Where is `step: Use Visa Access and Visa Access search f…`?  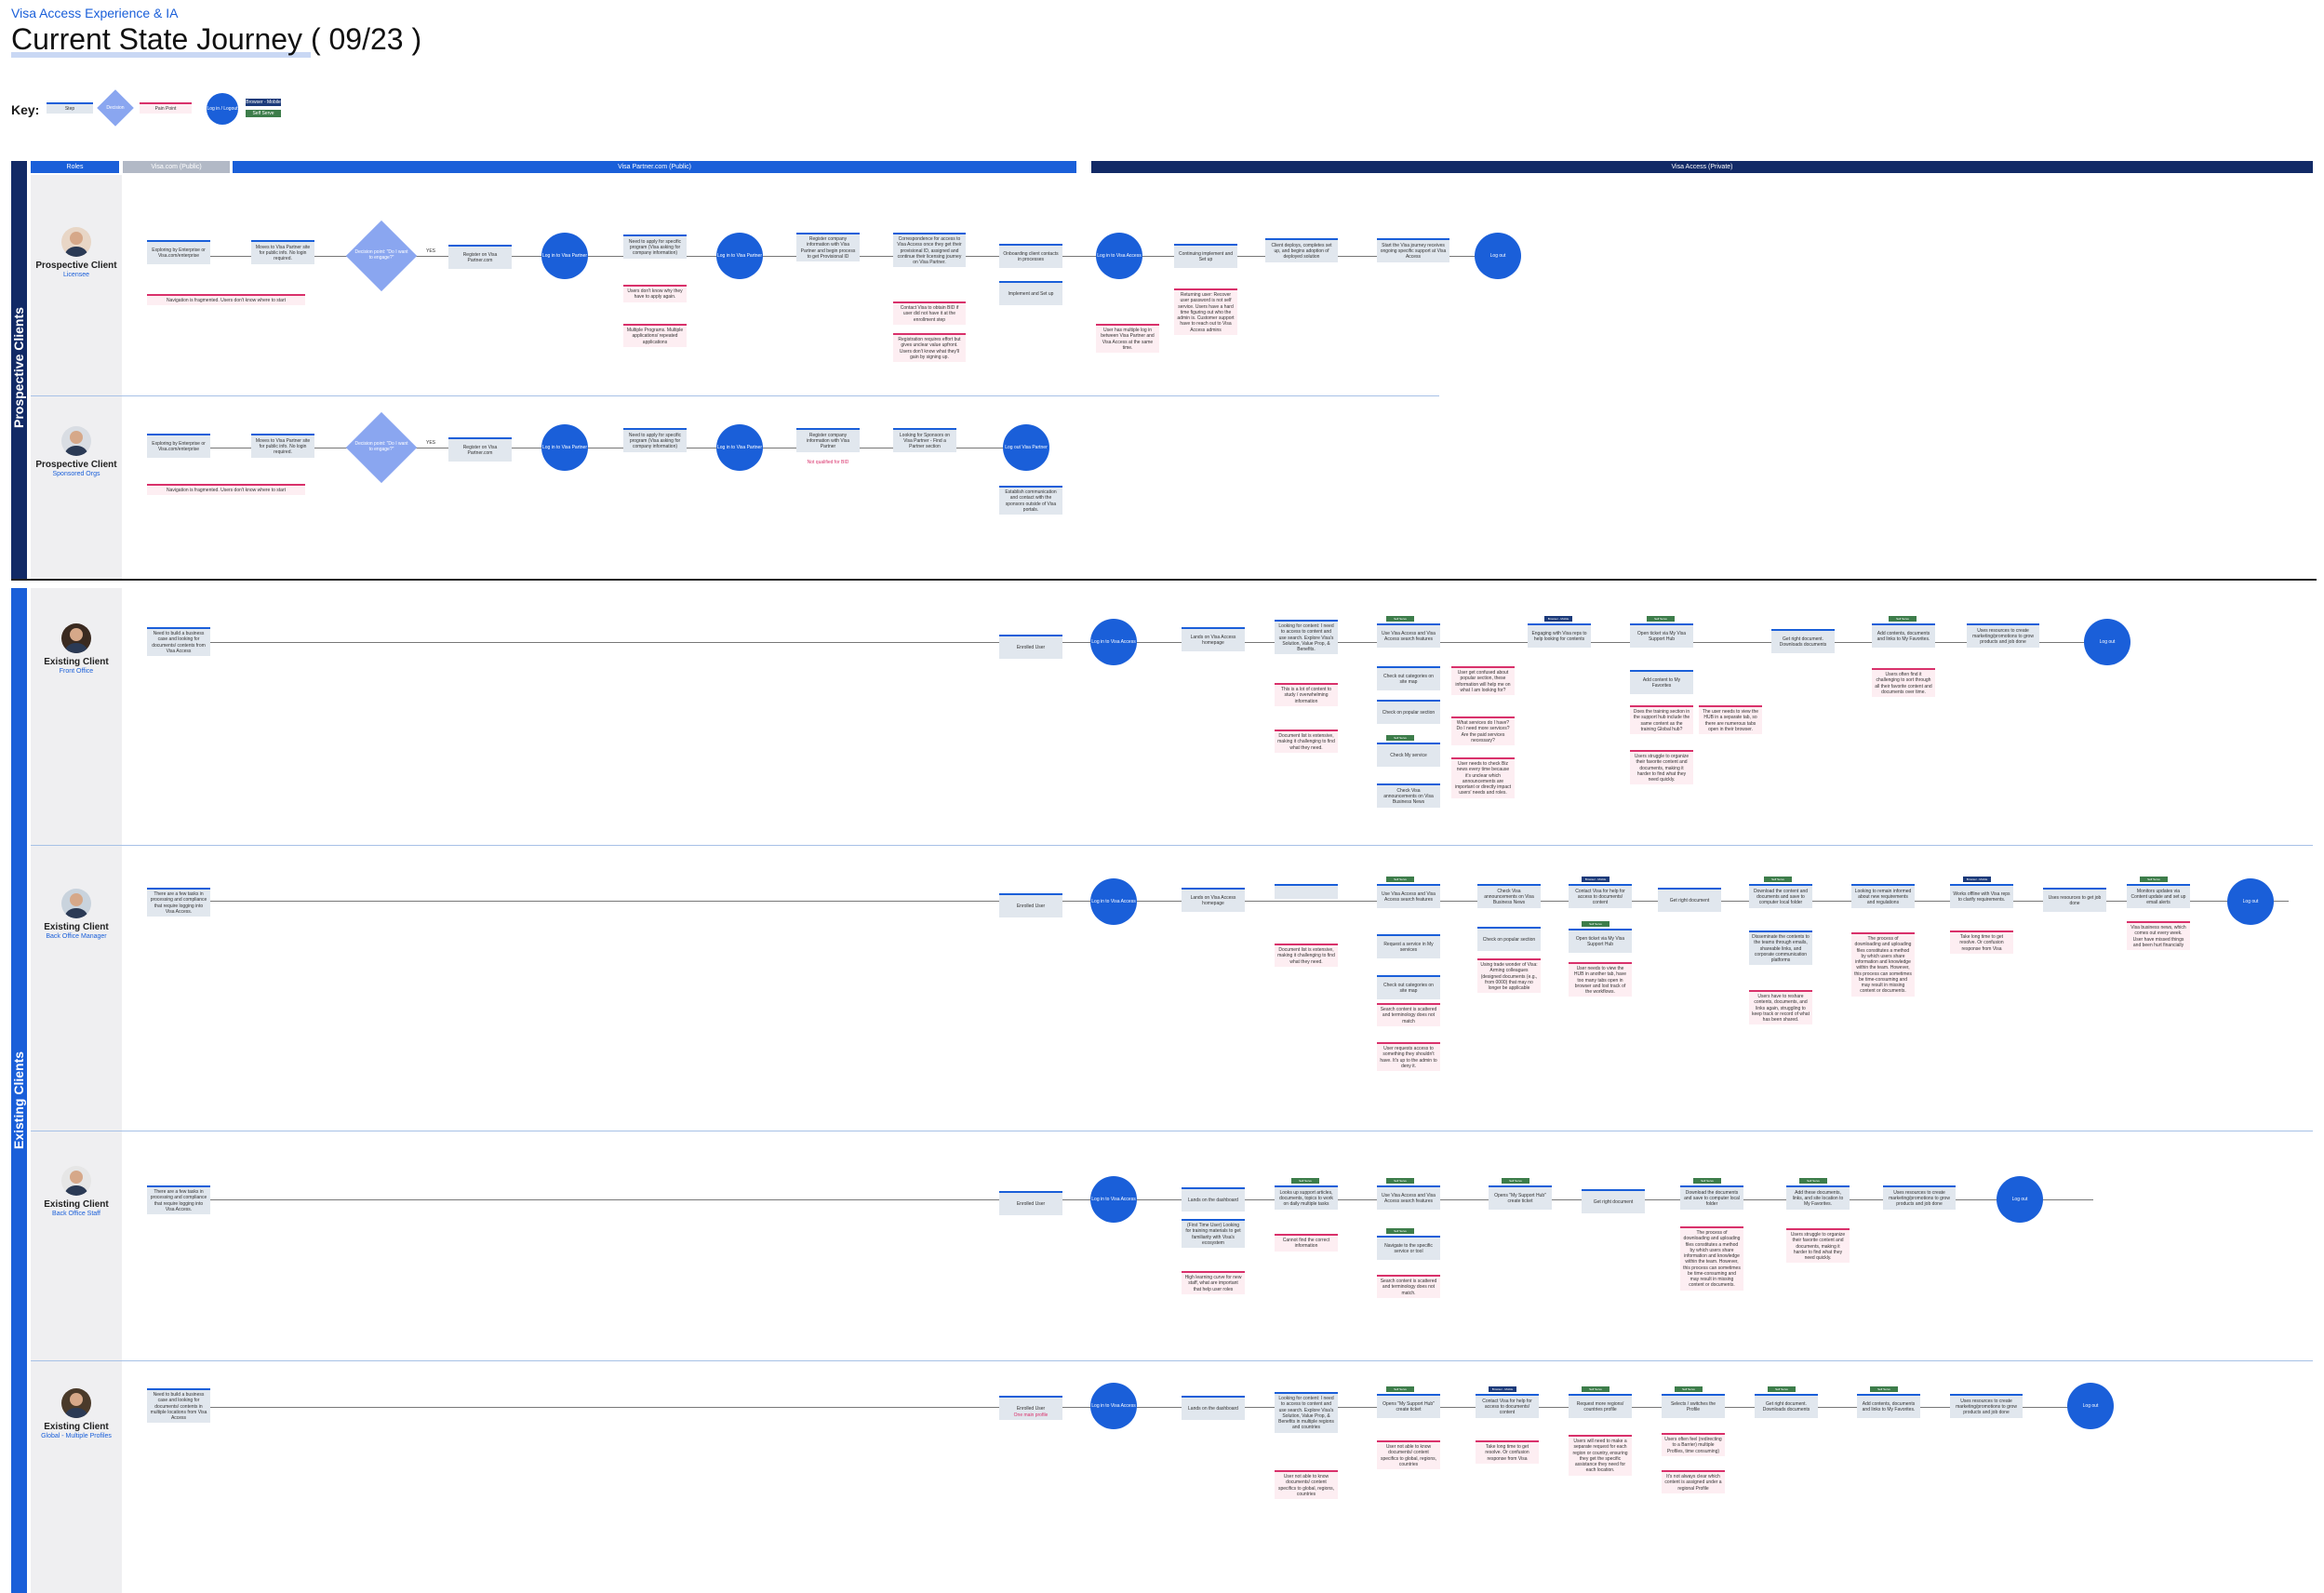
step: Use Visa Access and Visa Access search f… is located at coordinates (1408, 635).